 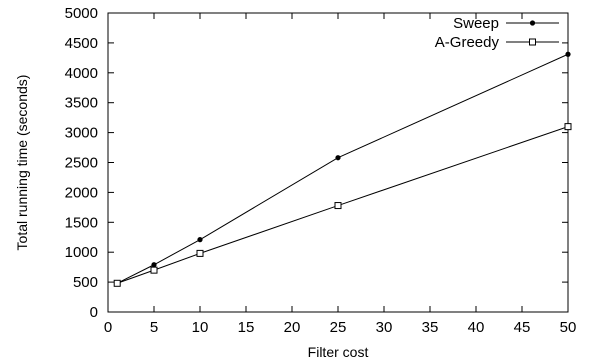 What do you see at coordinates (246, 327) in the screenshot?
I see `x-tick-label: 15` at bounding box center [246, 327].